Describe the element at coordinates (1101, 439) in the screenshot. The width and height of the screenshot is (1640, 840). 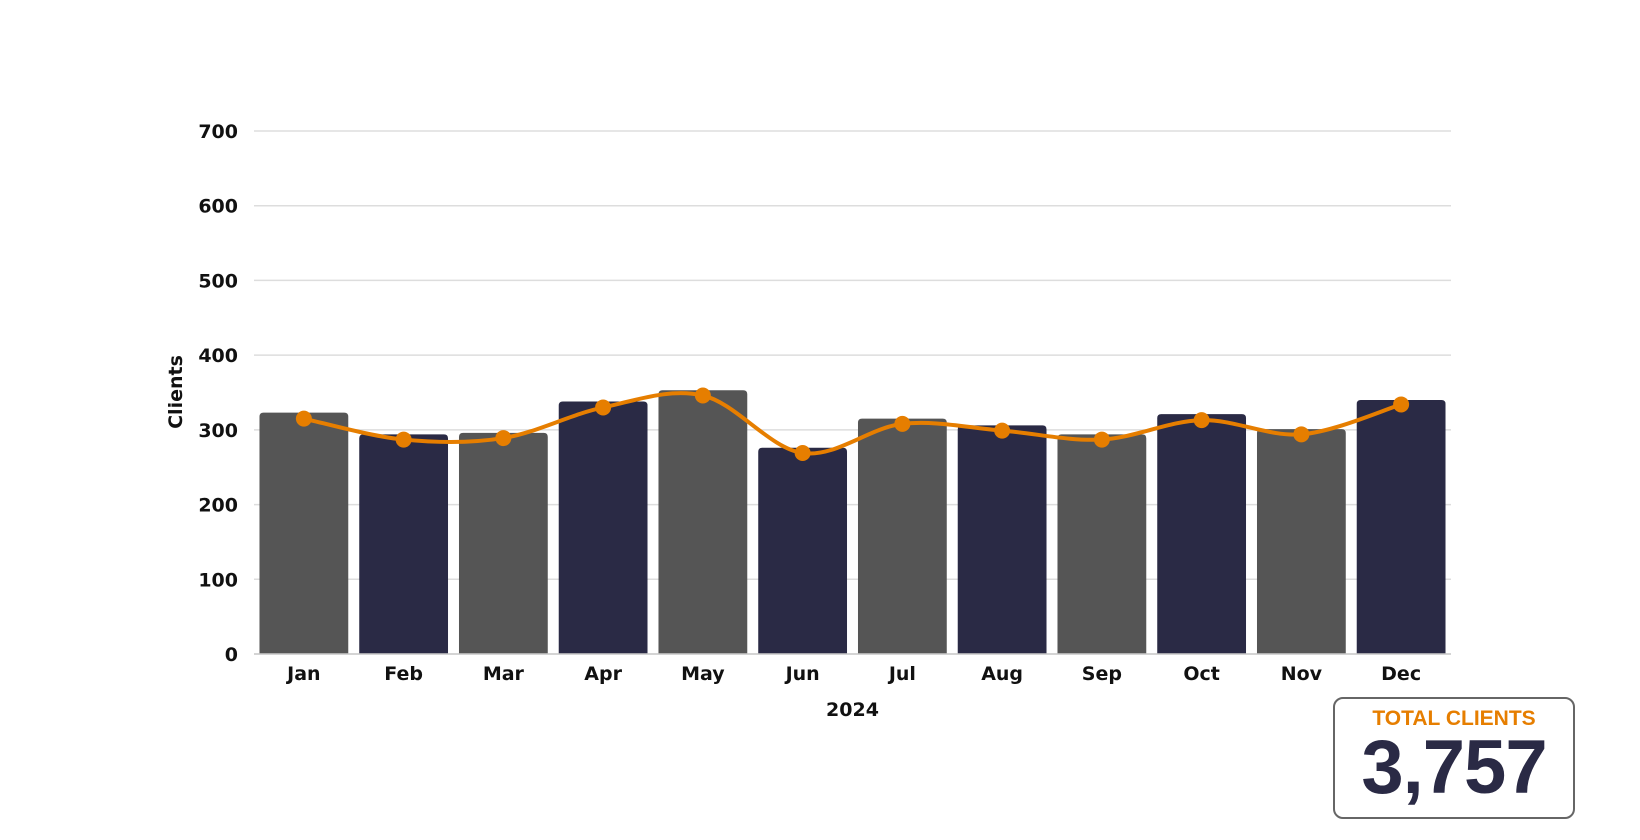
I see `line-point-sep` at that location.